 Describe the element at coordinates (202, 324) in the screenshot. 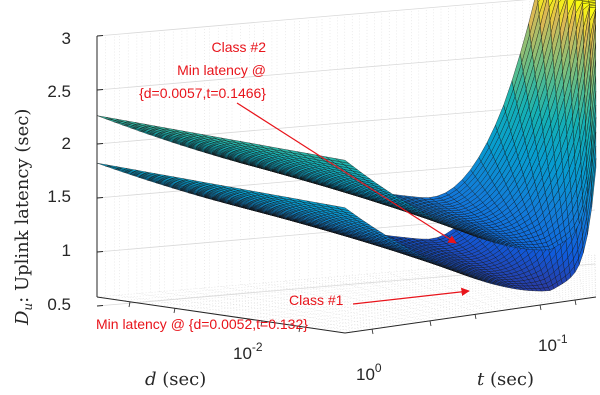

I see `annotation-text: Min latency @ {d=0.0052,t=0.132}` at that location.